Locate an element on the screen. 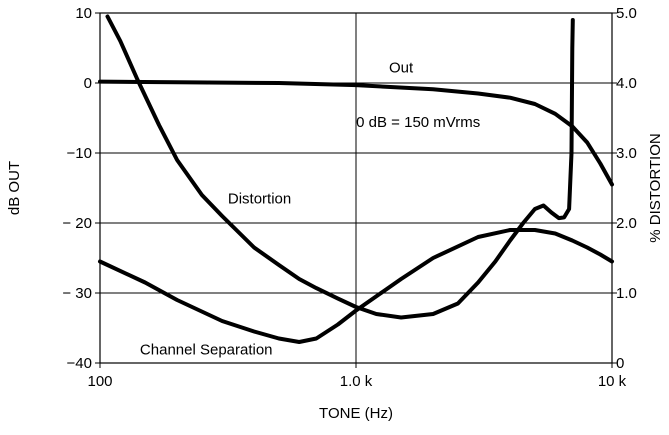 This screenshot has width=669, height=435. y-tick-label: − 30 is located at coordinates (77, 293).